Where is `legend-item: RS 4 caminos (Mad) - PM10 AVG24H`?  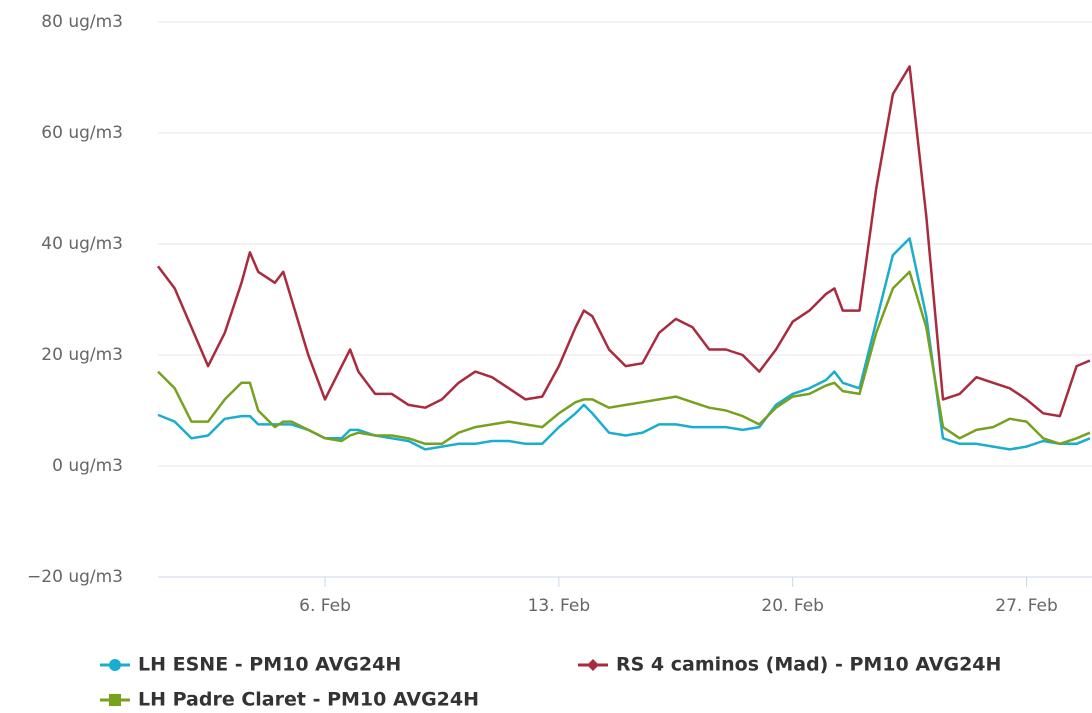
legend-item: RS 4 caminos (Mad) - PM10 AVG24H is located at coordinates (789, 665).